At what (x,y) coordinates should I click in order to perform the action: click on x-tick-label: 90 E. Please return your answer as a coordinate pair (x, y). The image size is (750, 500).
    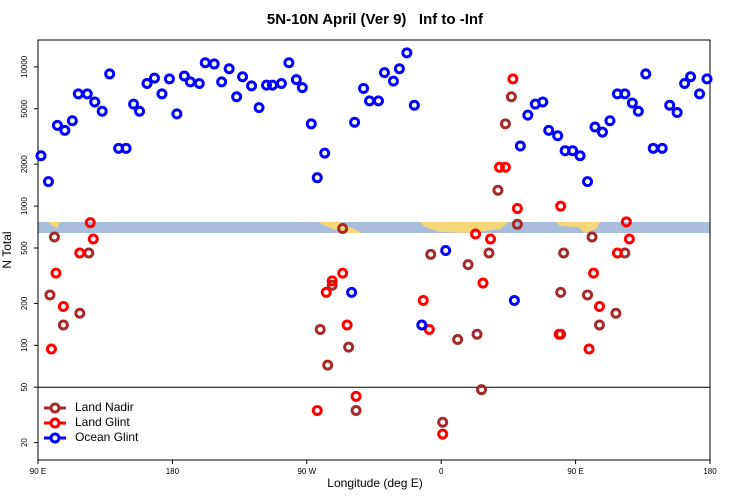
    Looking at the image, I should click on (575, 471).